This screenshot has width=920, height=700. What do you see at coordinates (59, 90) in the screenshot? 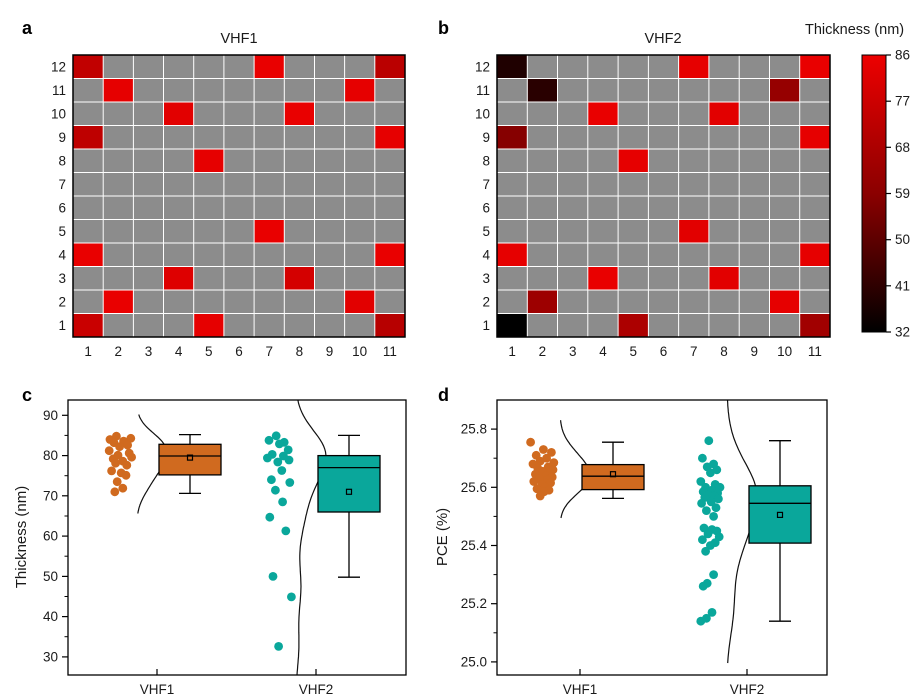
I see `y-tick-label: 11` at bounding box center [59, 90].